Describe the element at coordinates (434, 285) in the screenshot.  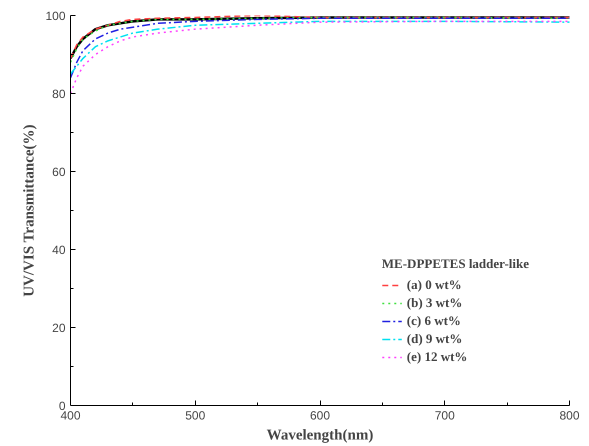
I see `legend-label: (a) 0 wt%` at that location.